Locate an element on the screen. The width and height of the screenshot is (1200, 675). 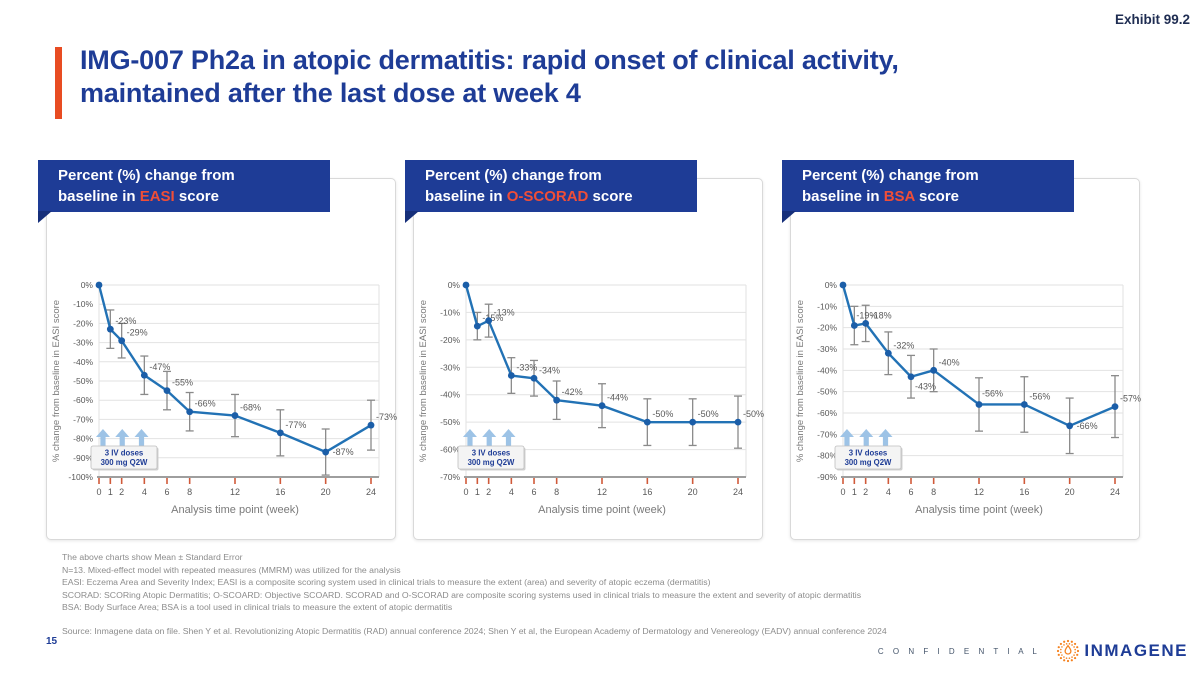
svg-text: -33% is located at coordinates (526, 368).